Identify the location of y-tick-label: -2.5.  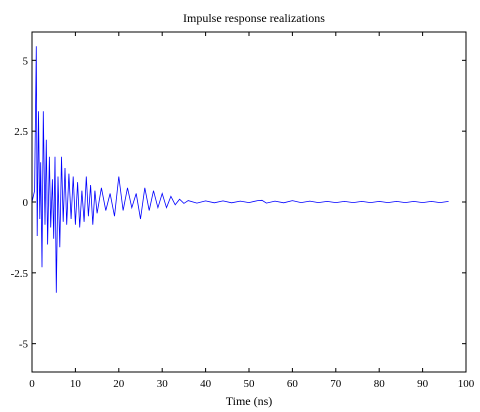
(20, 274).